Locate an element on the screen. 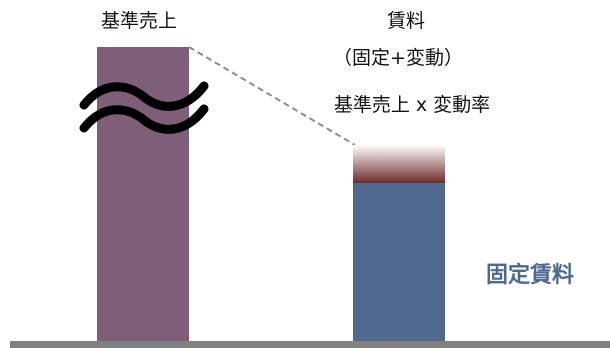 This screenshot has height=348, width=610. variable-formula-label: 基準売上 x 変動率 is located at coordinates (412, 105).